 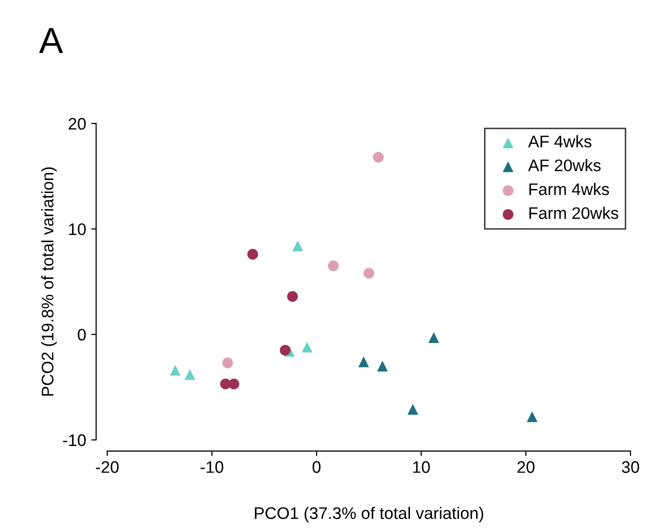 What do you see at coordinates (569, 189) in the screenshot?
I see `legend-label: Farm 4wks` at bounding box center [569, 189].